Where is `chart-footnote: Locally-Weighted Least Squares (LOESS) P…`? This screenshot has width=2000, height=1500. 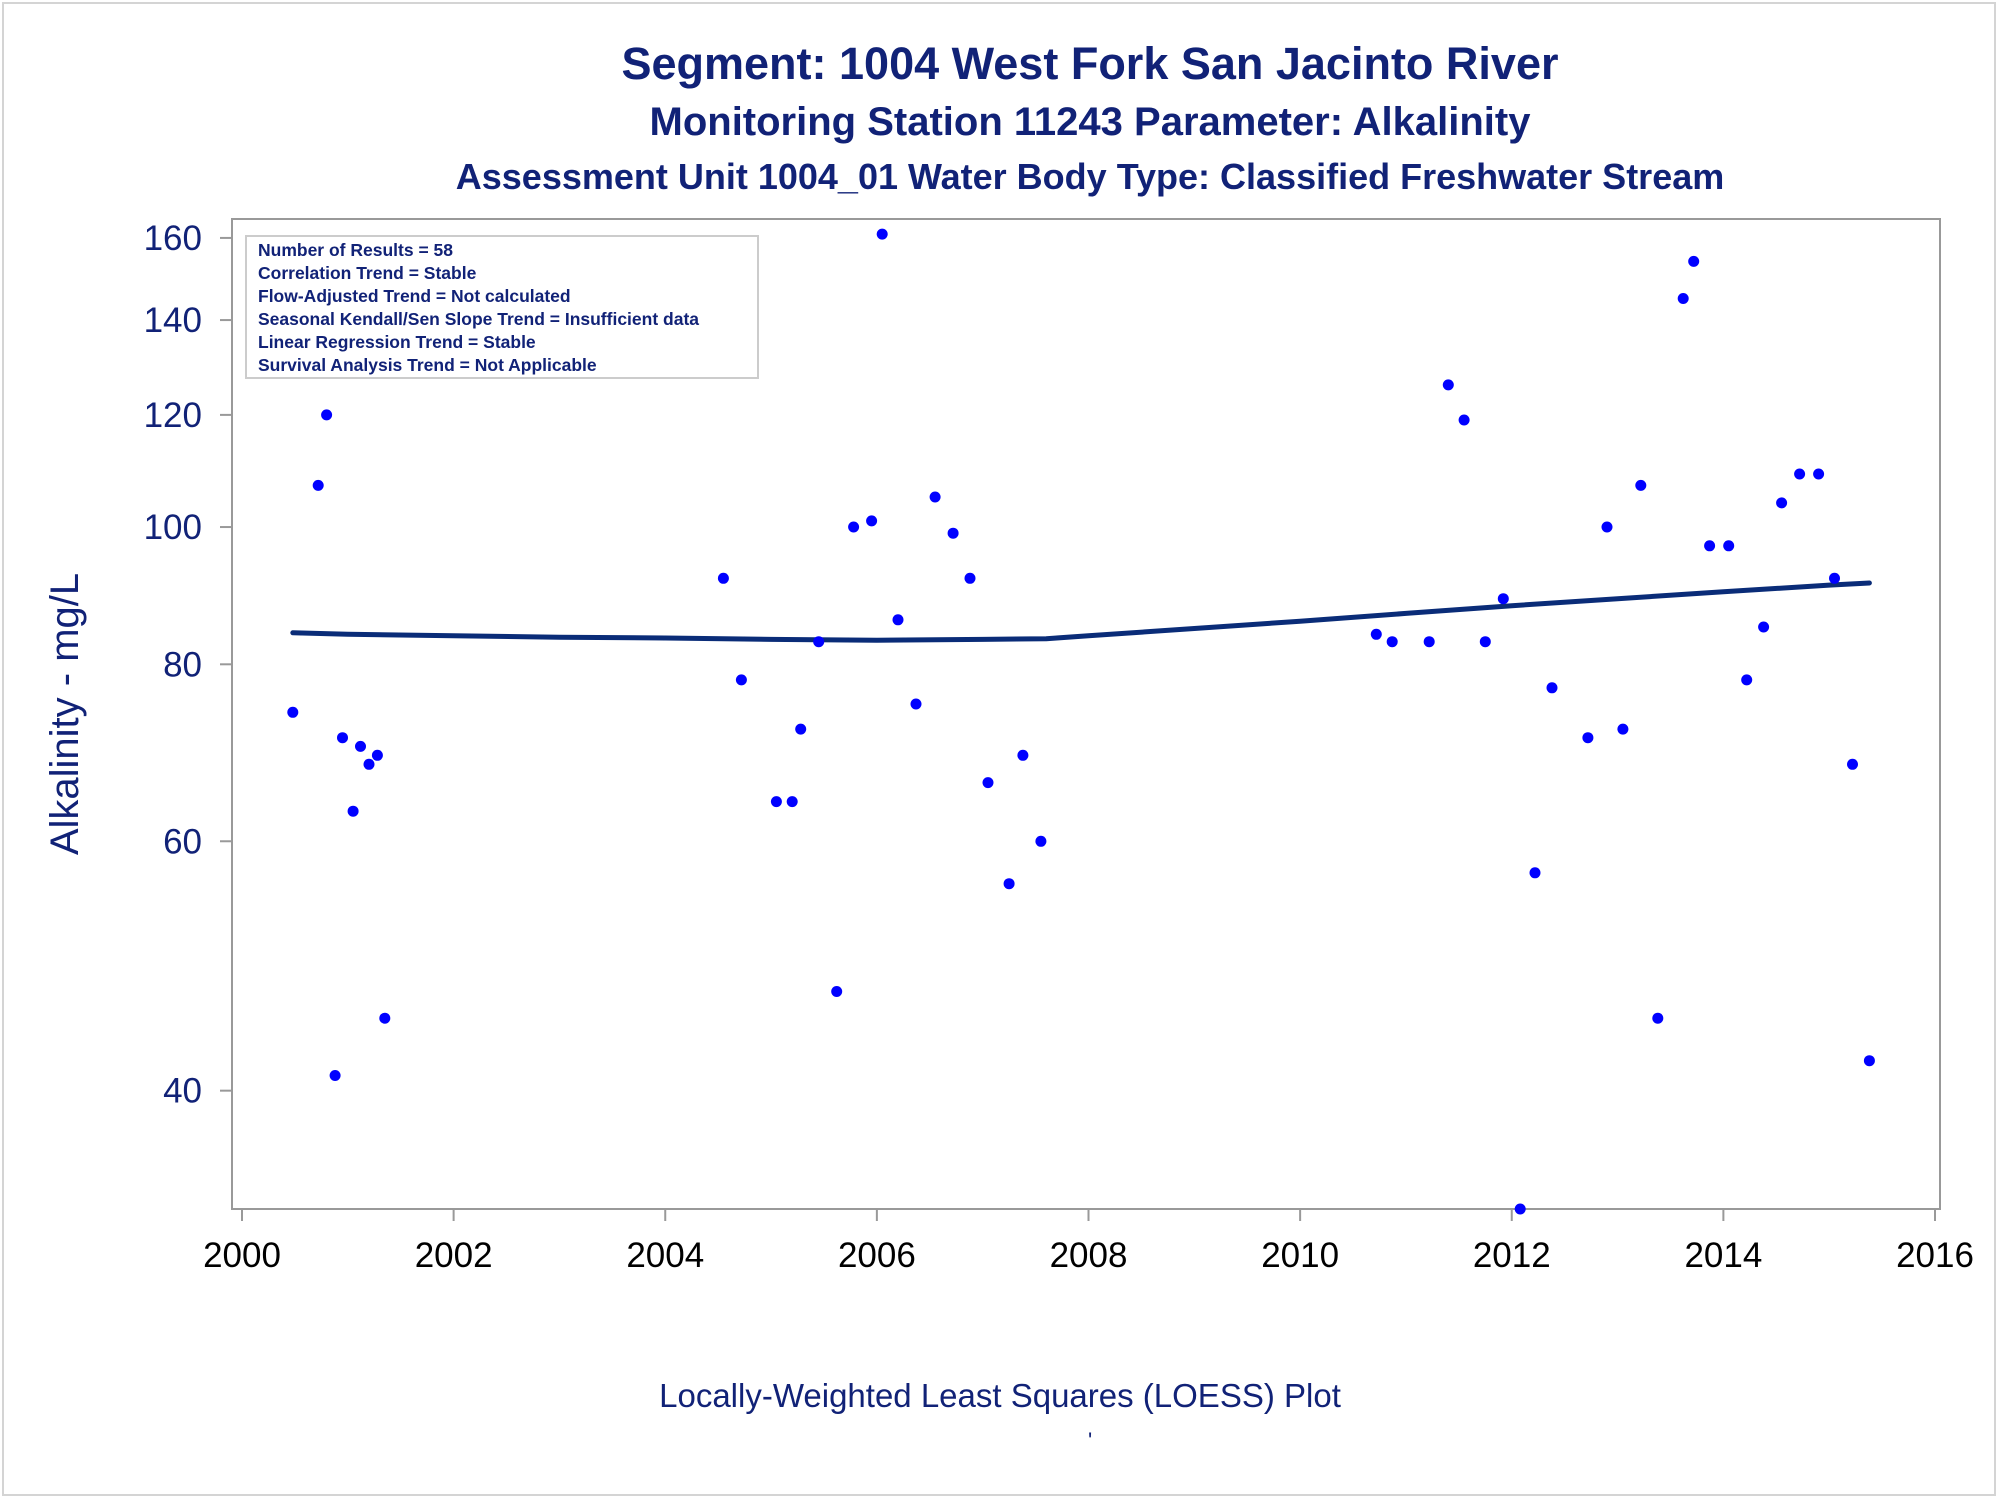 chart-footnote: Locally-Weighted Least Squares (LOESS) P… is located at coordinates (1000, 1395).